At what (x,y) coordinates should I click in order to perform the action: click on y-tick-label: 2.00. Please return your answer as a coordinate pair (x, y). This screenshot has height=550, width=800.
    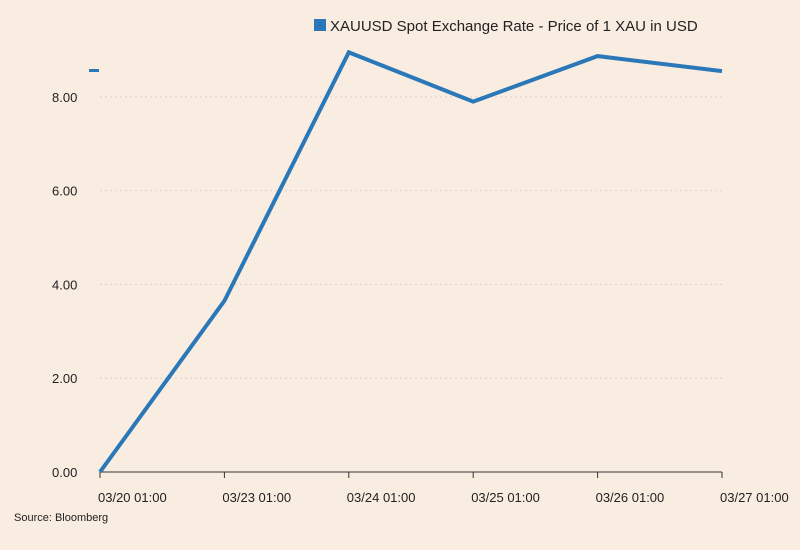
    Looking at the image, I should click on (64, 378).